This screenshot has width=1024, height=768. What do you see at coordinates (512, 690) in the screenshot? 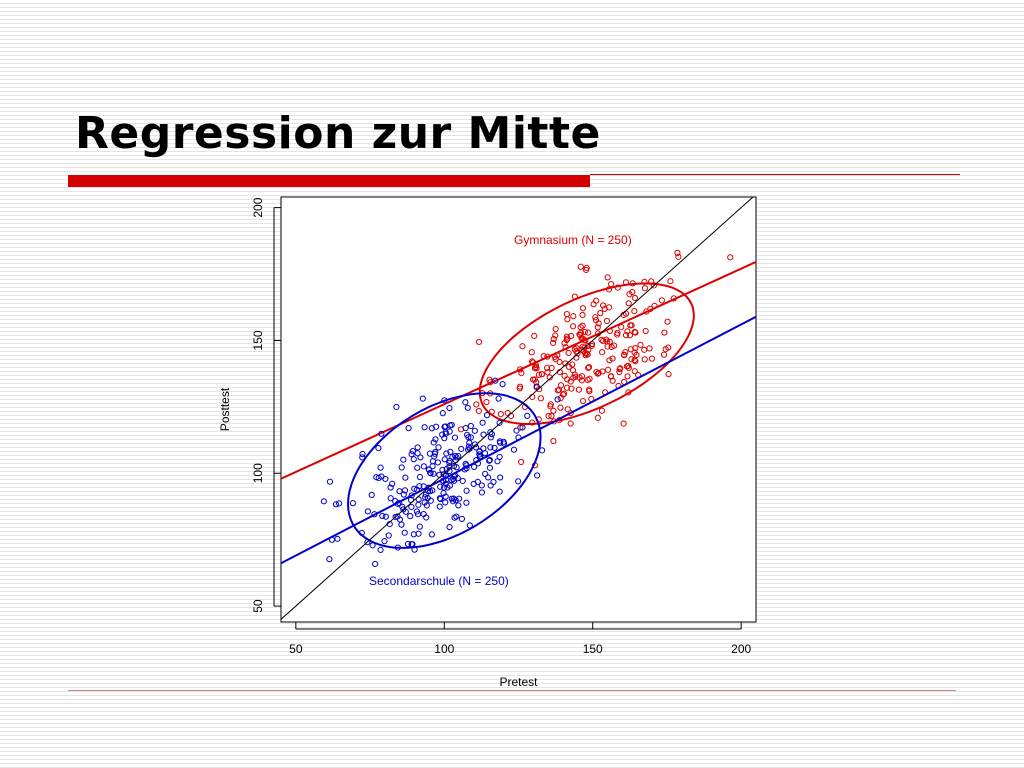
I see `footer-rule` at bounding box center [512, 690].